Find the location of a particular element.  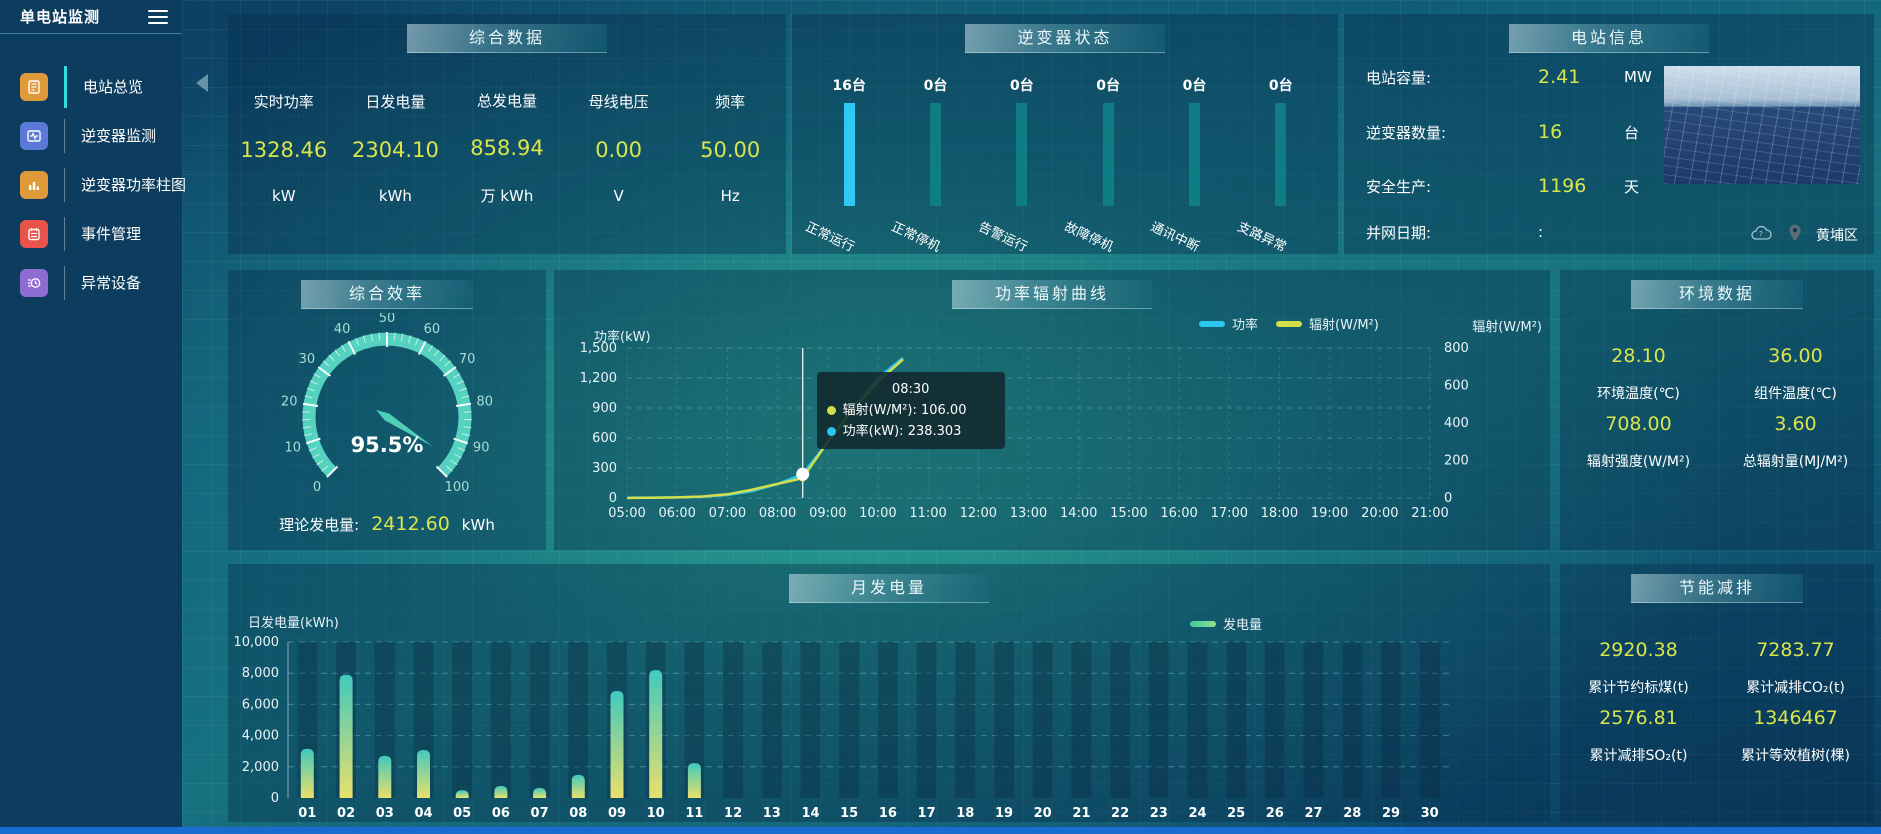

metric-frequency: 频率 50.00 Hz is located at coordinates (730, 150).